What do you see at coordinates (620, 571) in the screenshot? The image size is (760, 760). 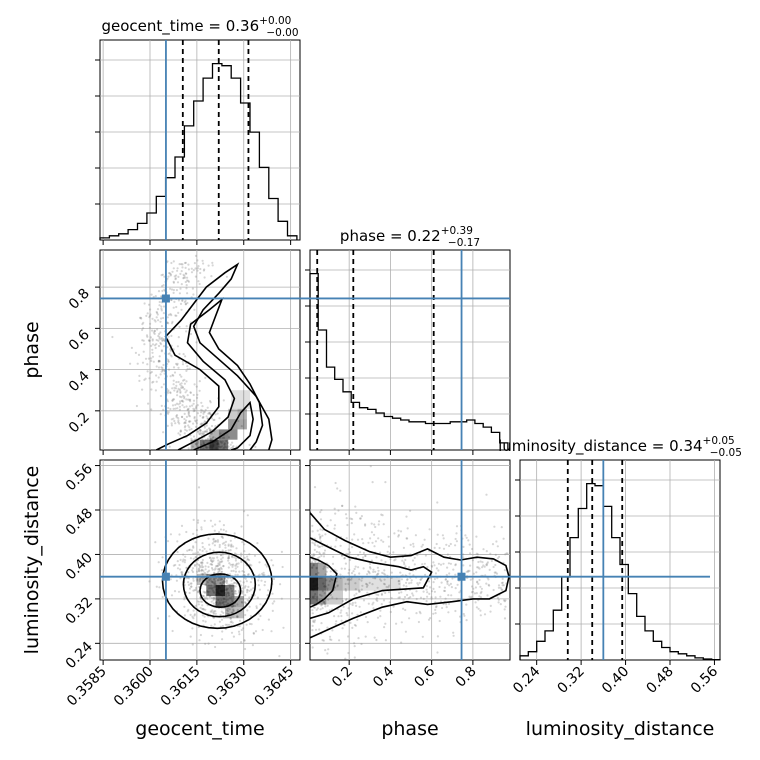 I see `histogram-step` at bounding box center [620, 571].